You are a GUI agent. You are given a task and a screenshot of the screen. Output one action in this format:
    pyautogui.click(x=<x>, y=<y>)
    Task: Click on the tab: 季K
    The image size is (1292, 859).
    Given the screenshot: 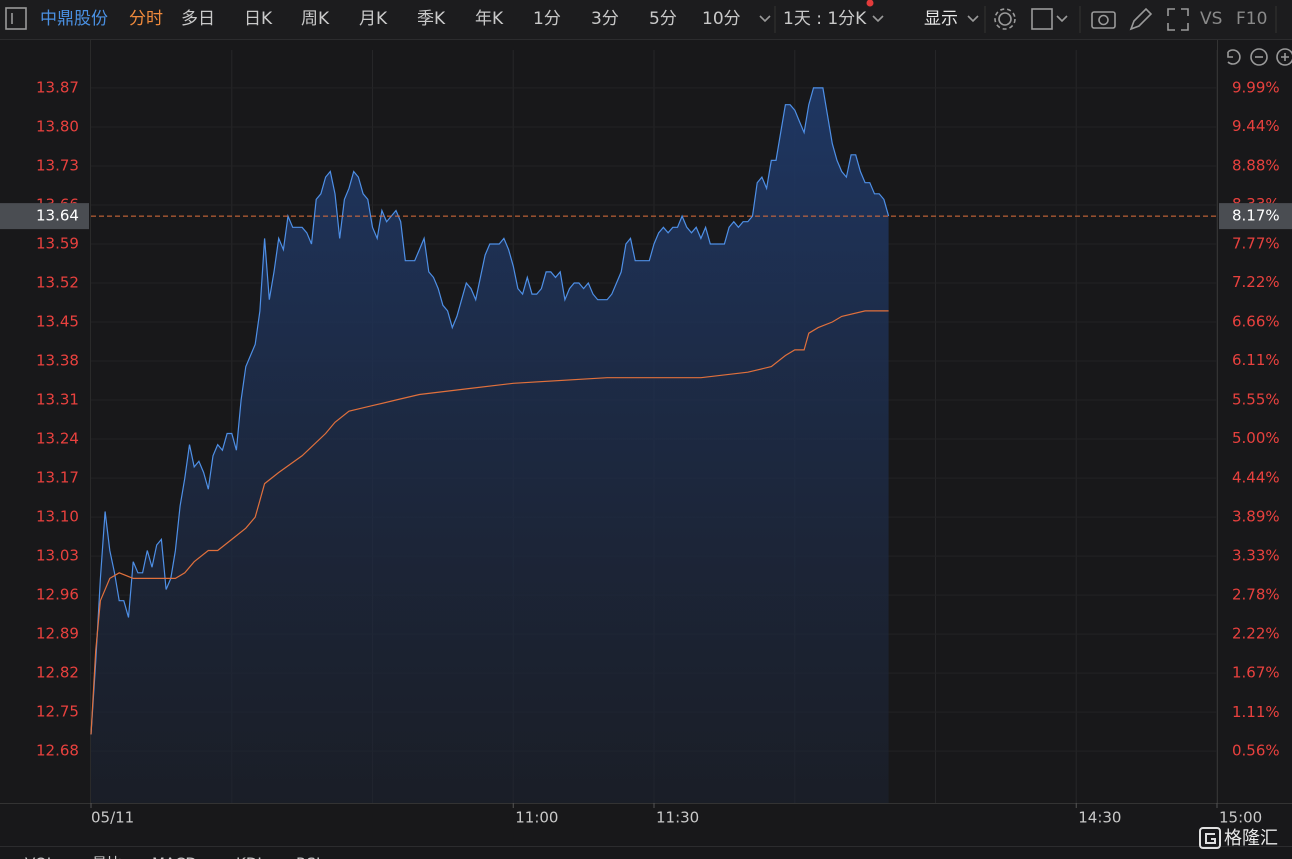 What is the action you would take?
    pyautogui.click(x=431, y=19)
    